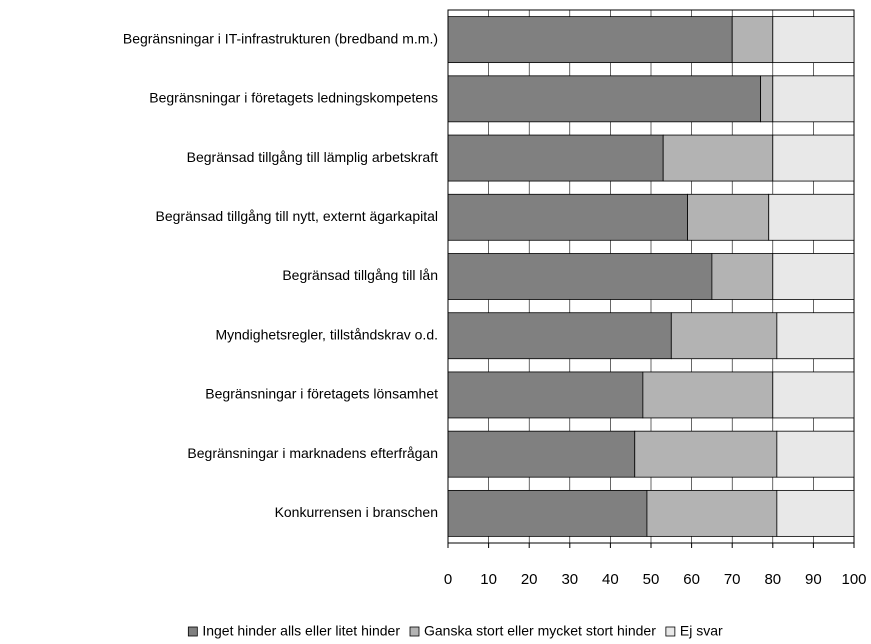 This screenshot has width=871, height=644. I want to click on x-tick-label: 70, so click(732, 579).